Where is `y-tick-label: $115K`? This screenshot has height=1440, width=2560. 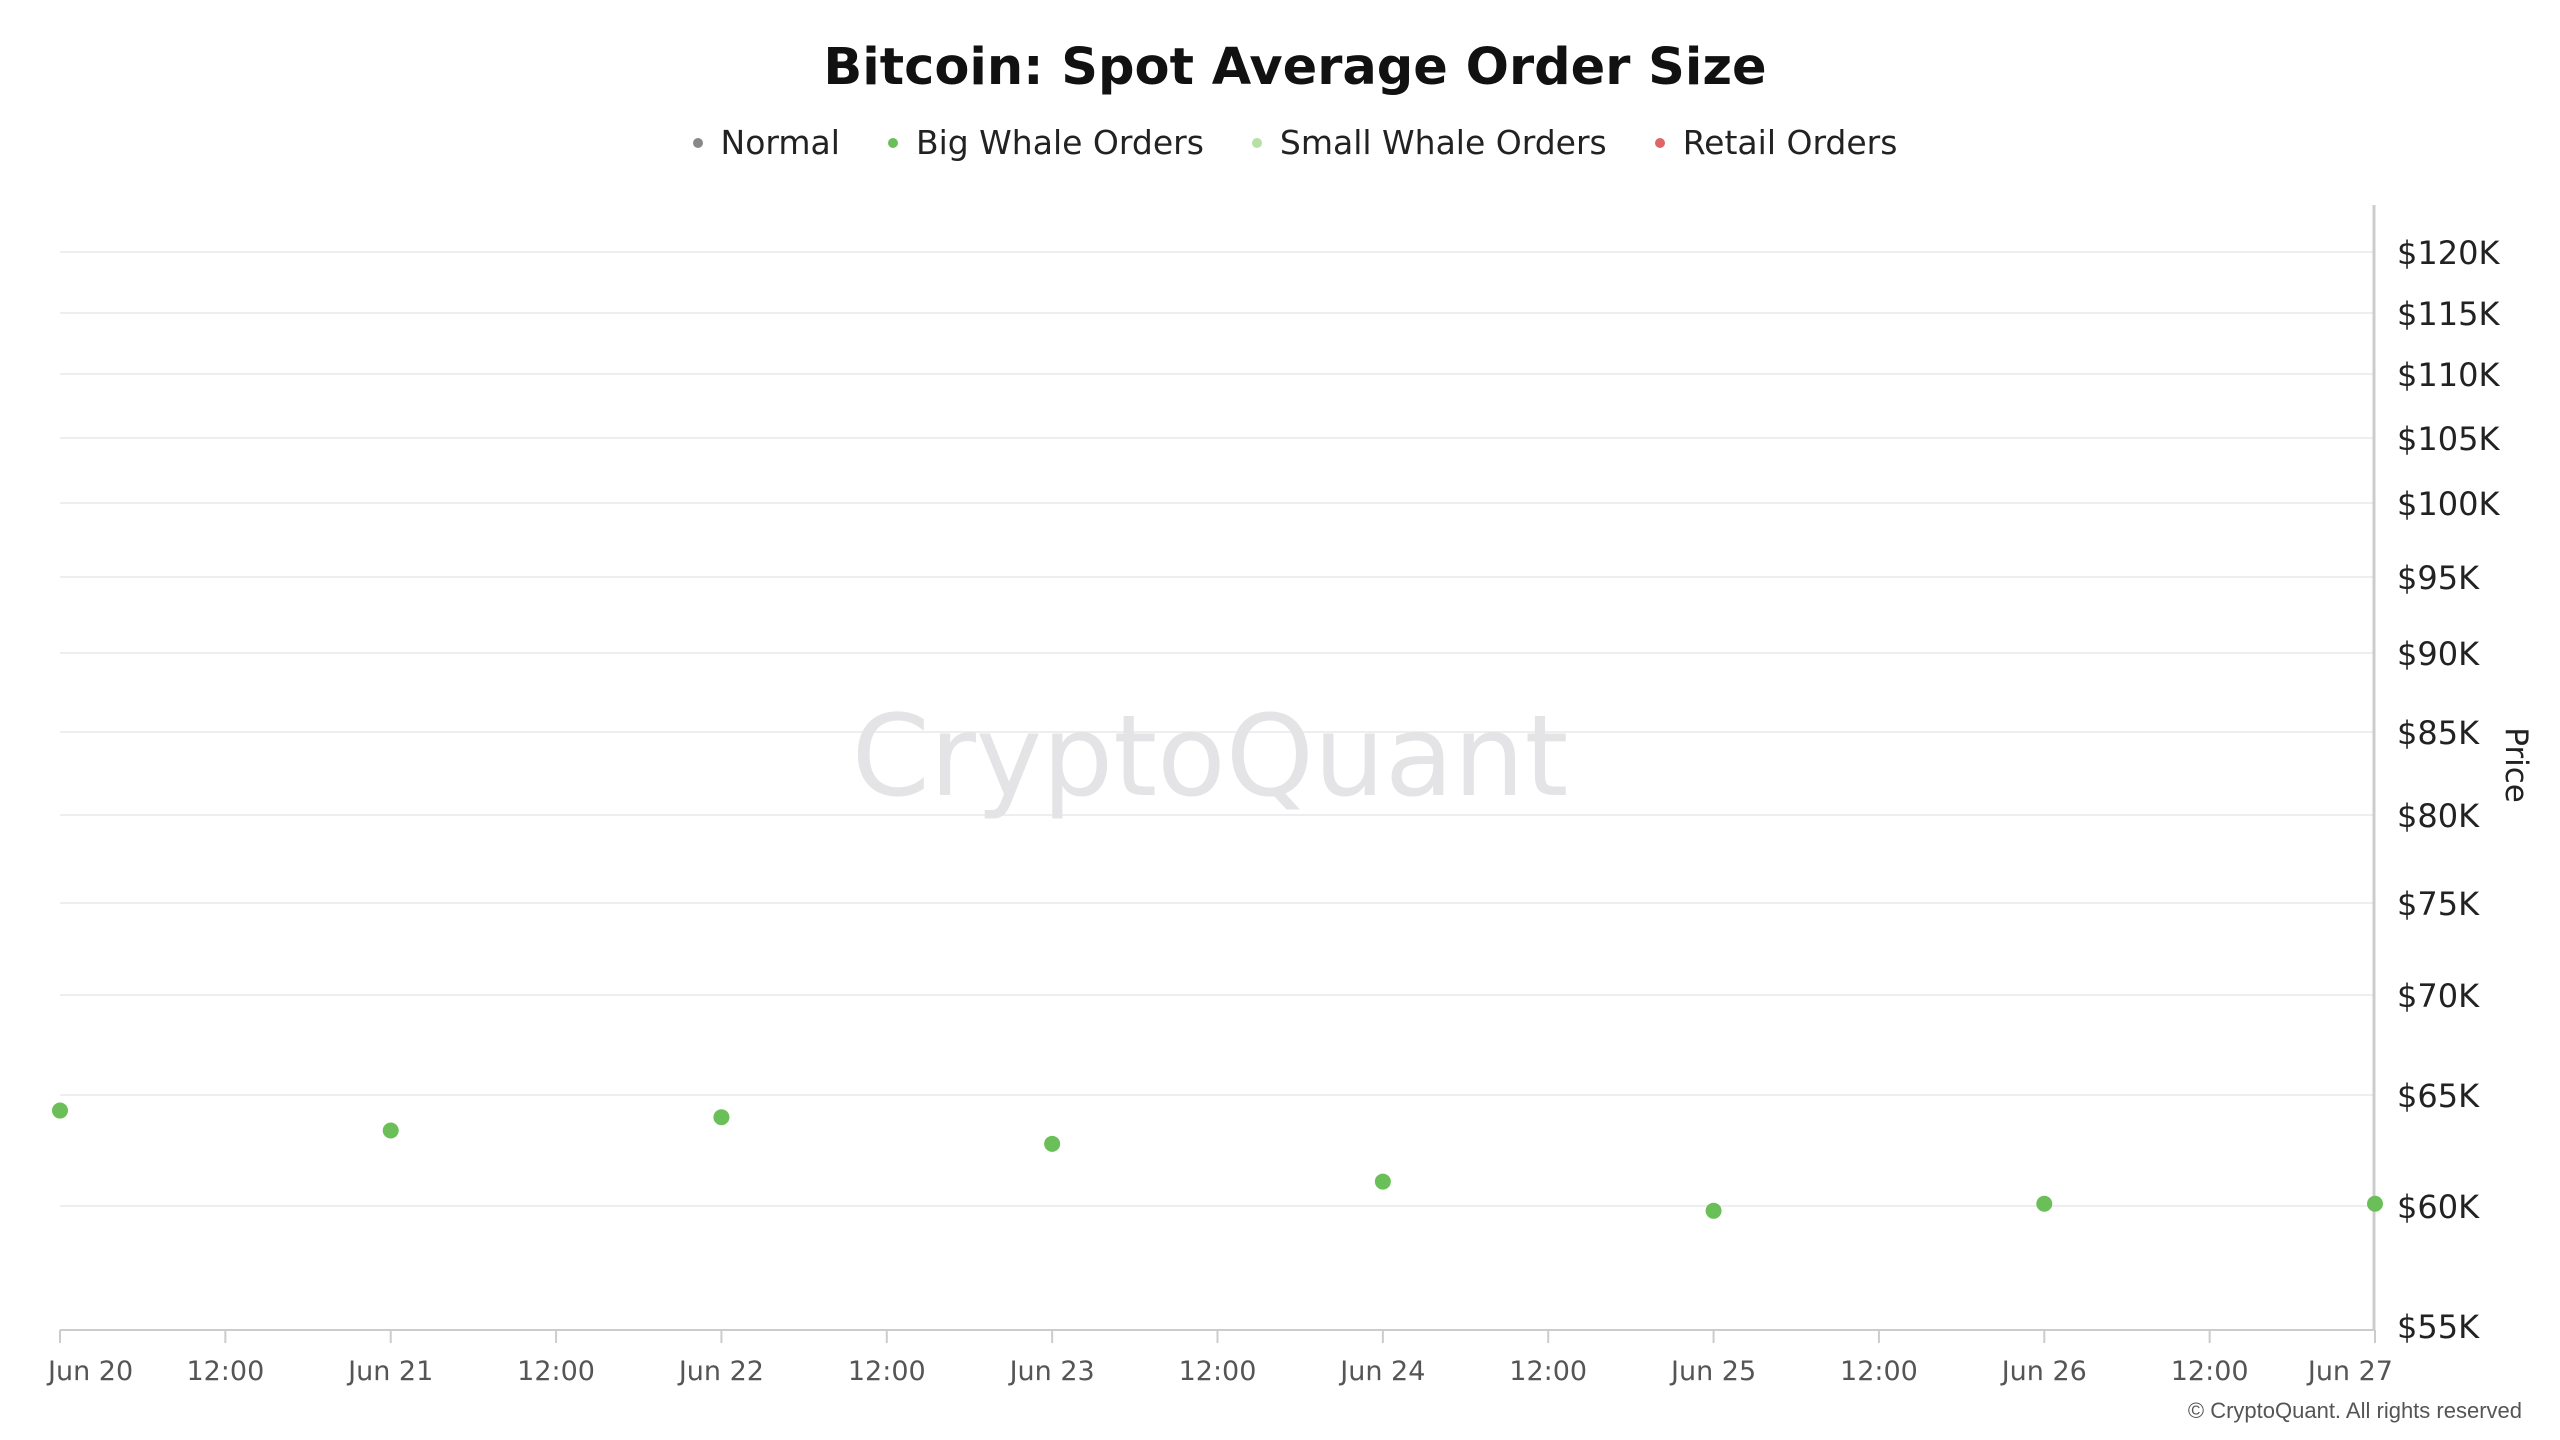
y-tick-label: $115K is located at coordinates (2448, 314).